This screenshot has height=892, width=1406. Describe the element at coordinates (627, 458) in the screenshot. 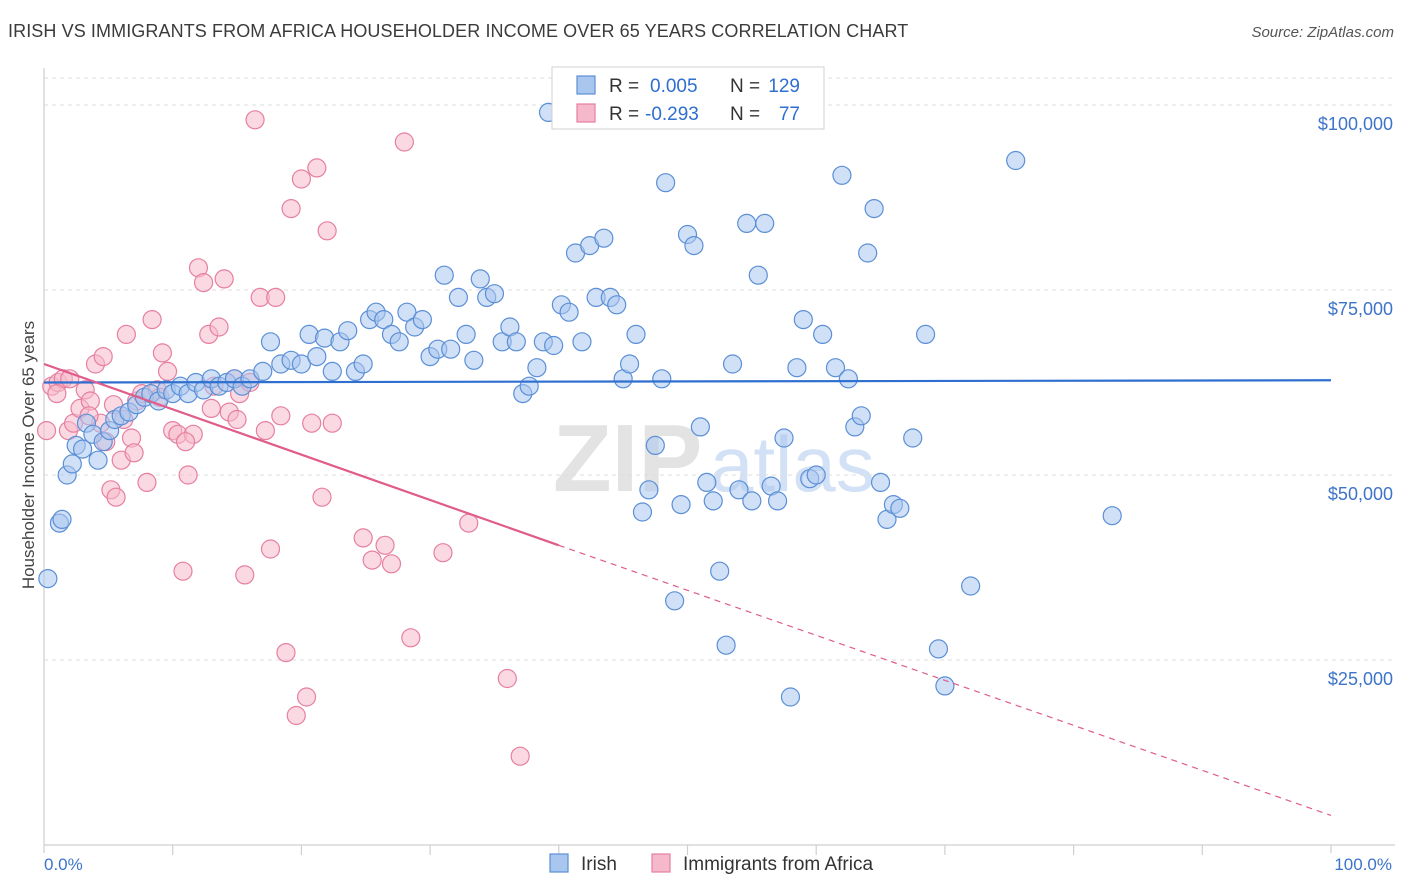

I see `watermark-zip: ZIP` at that location.